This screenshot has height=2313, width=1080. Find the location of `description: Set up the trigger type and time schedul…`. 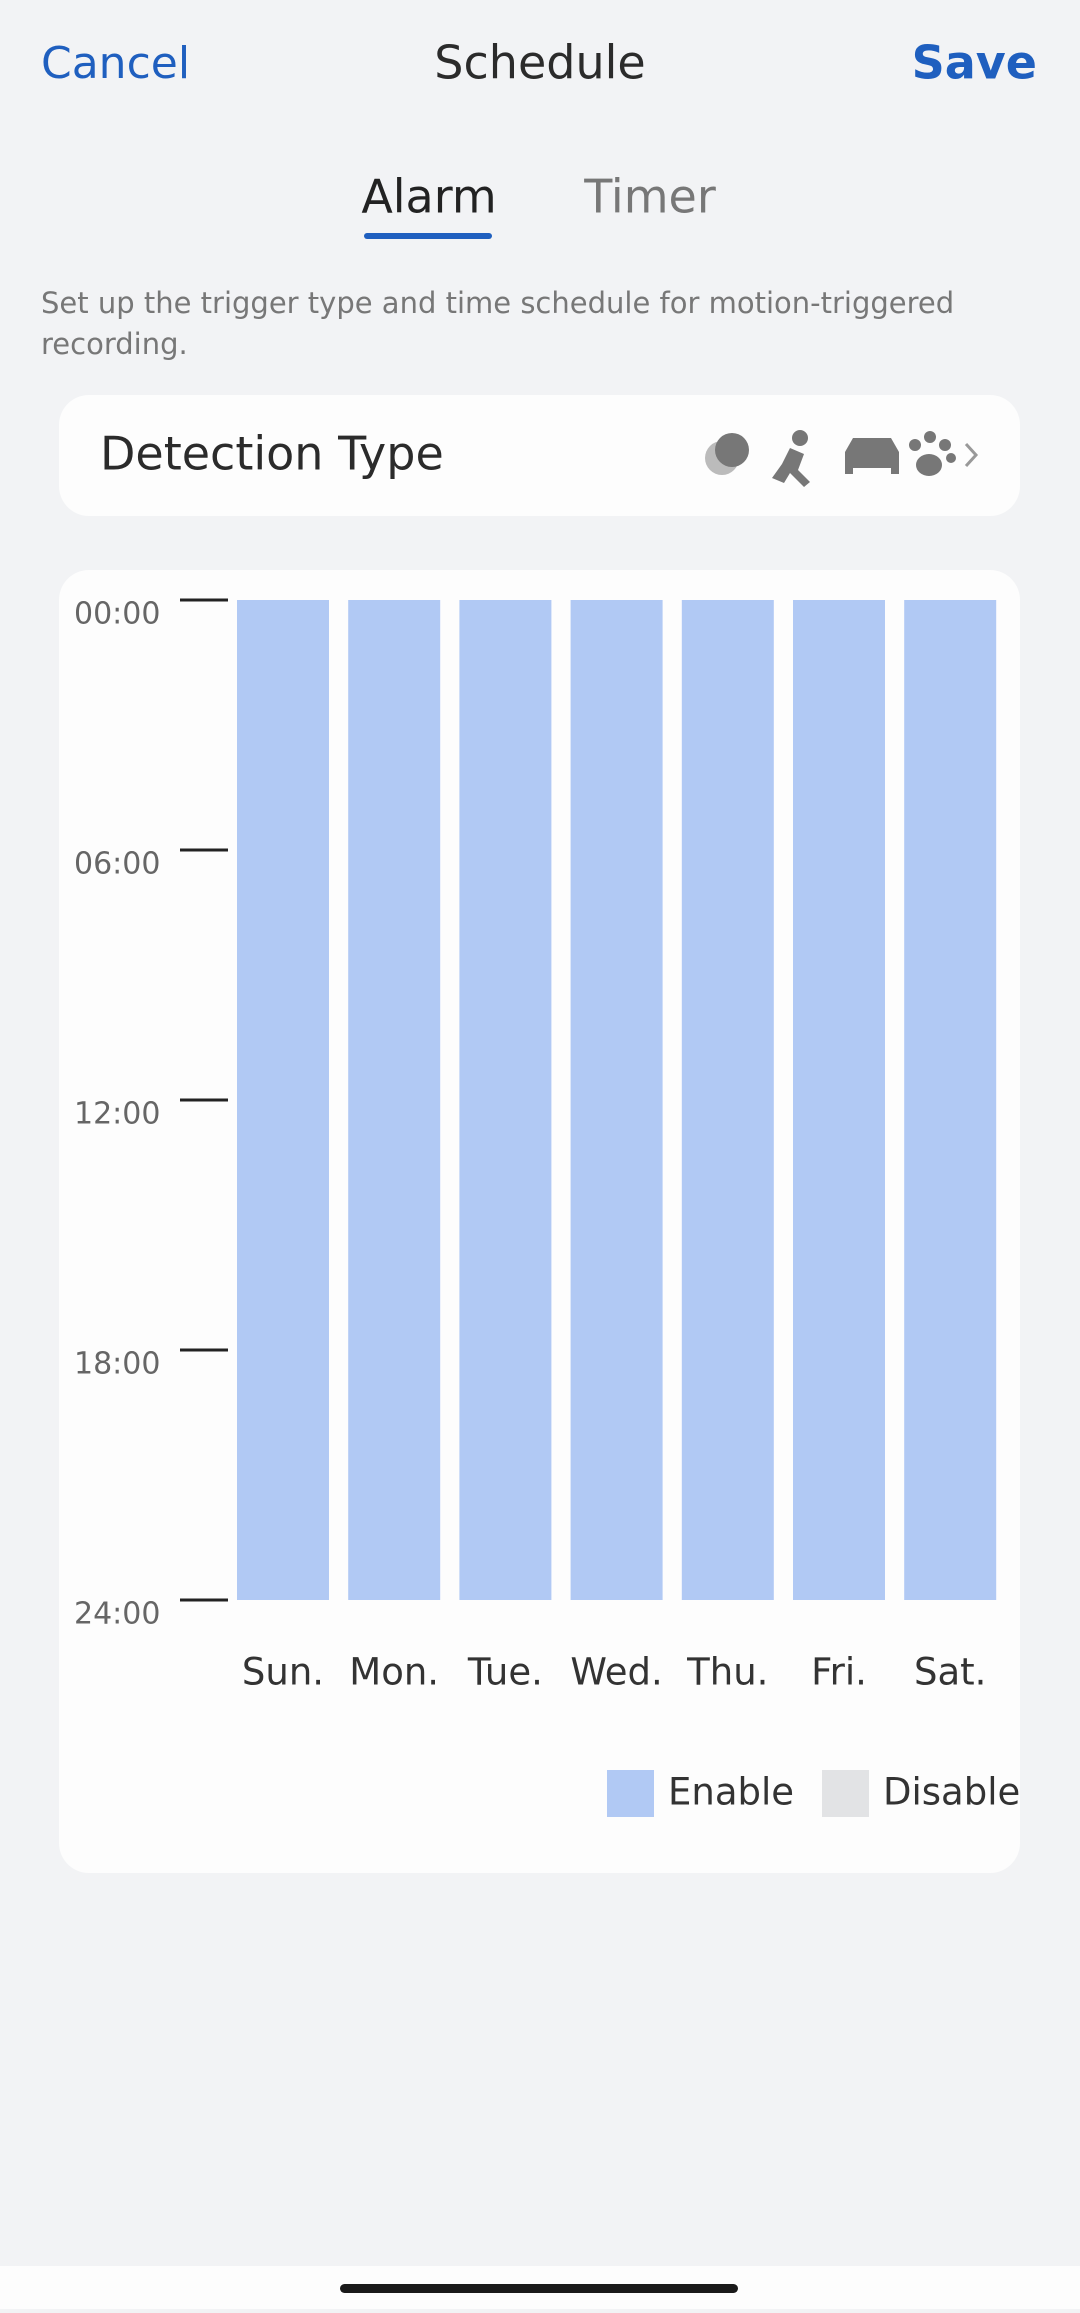

description: Set up the trigger type and time schedul… is located at coordinates (497, 303).